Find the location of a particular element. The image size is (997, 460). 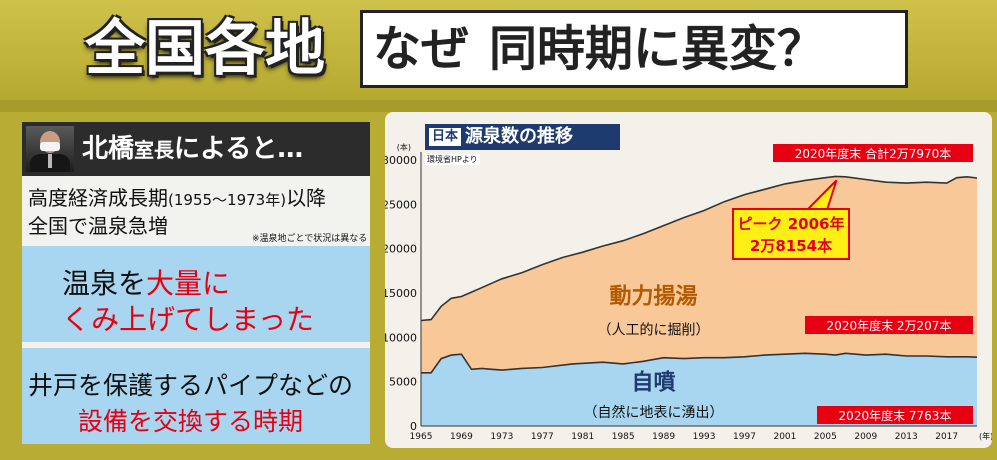

period-a: 高度経済成長期 is located at coordinates (98, 198).